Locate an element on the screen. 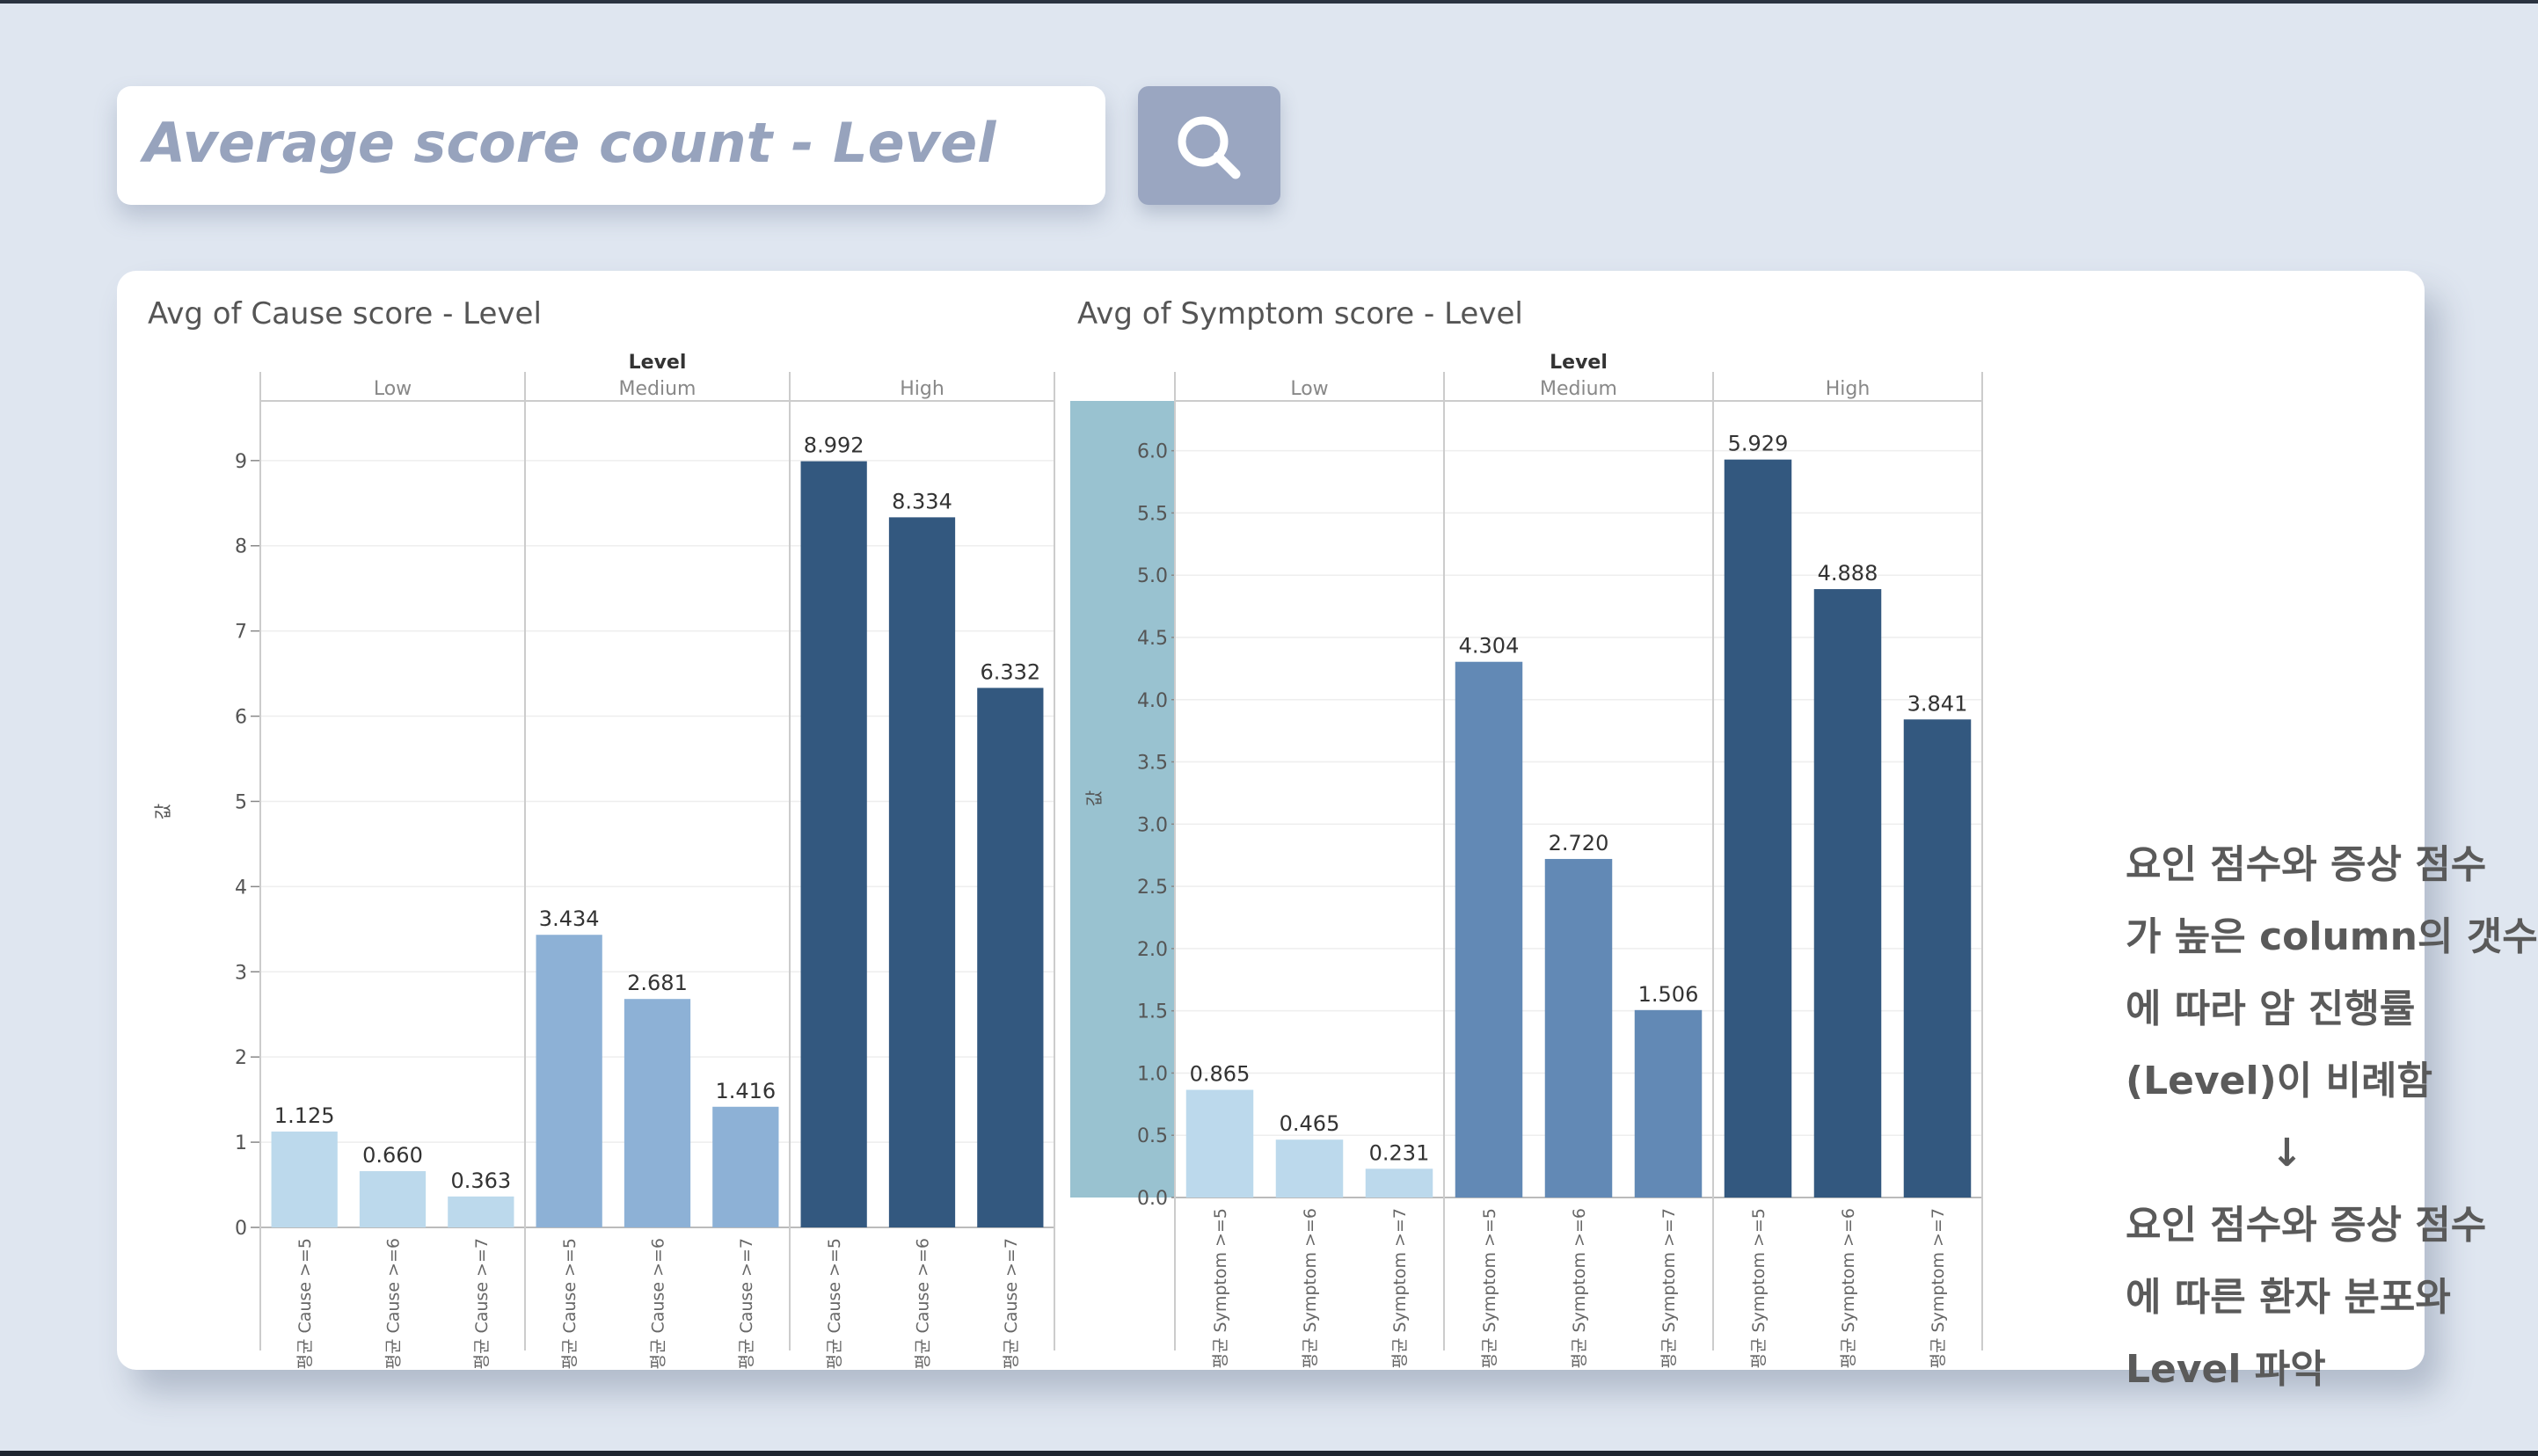 This screenshot has height=1456, width=2538. chart1-y-tick-label: 5 is located at coordinates (241, 802).